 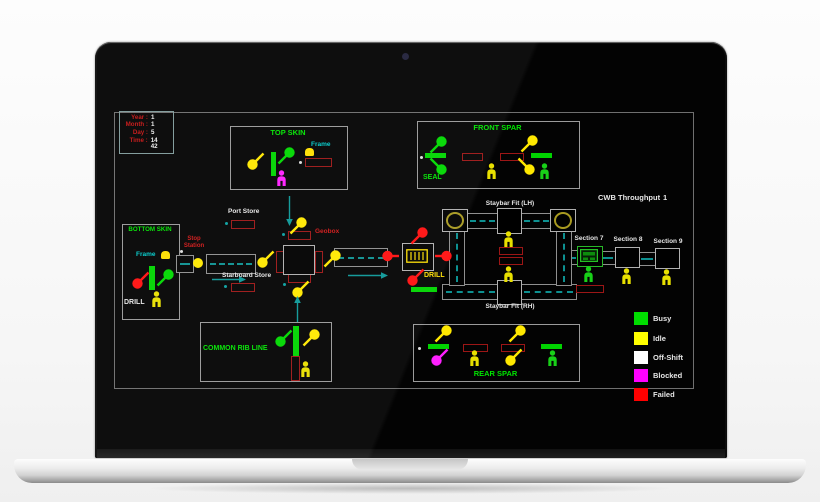 What do you see at coordinates (244, 211) in the screenshot?
I see `port-store-label: Port Store` at bounding box center [244, 211].